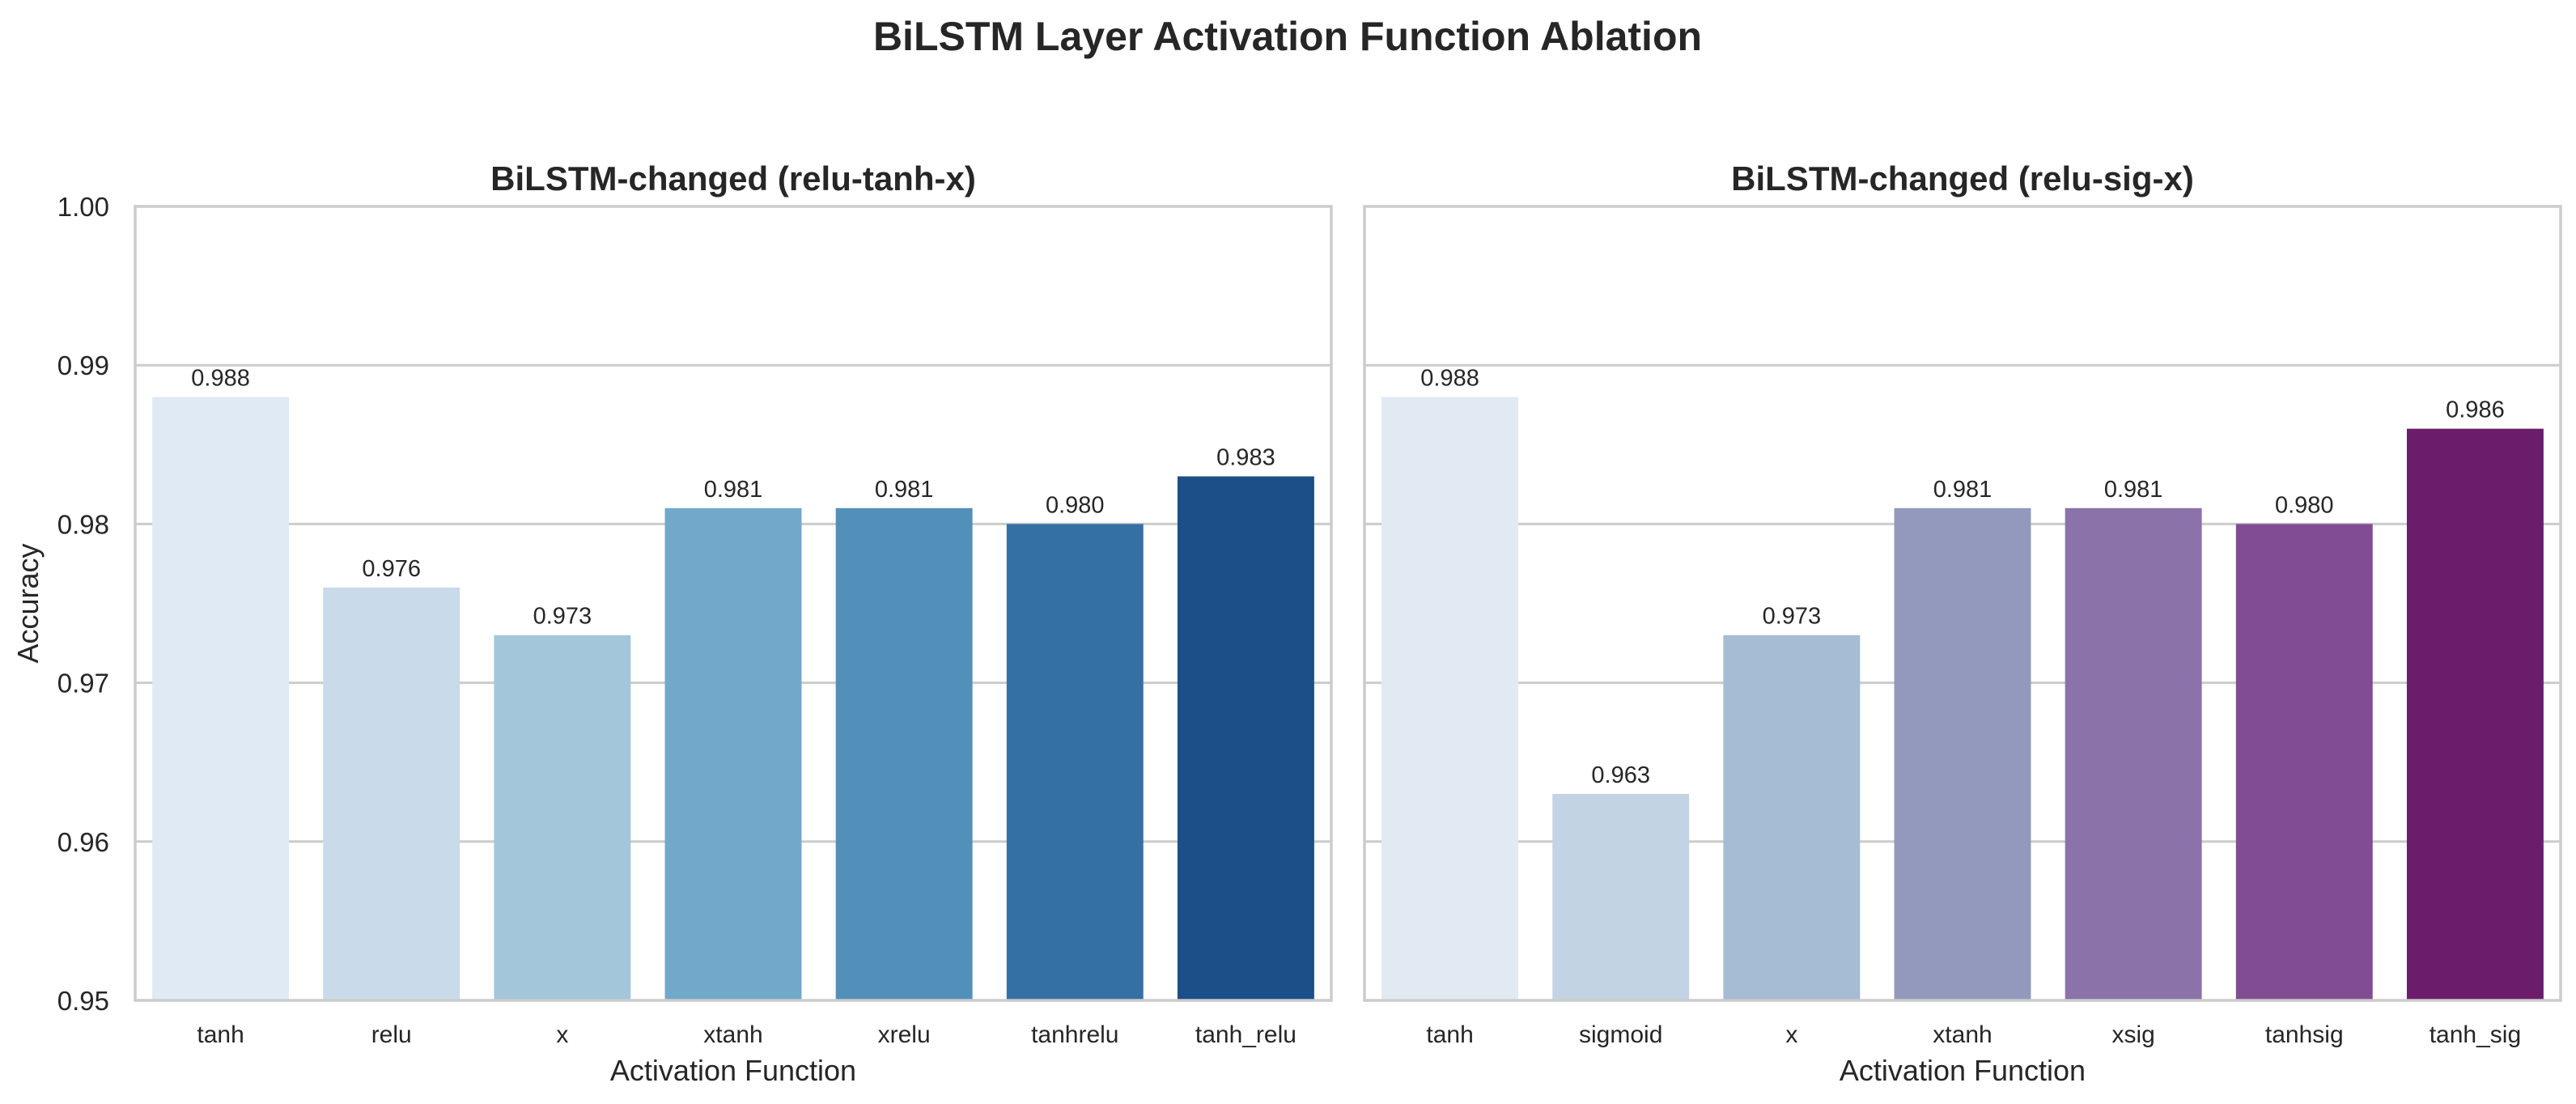 The width and height of the screenshot is (2576, 1104). What do you see at coordinates (2132, 1034) in the screenshot?
I see `x-tick-label: xsig` at bounding box center [2132, 1034].